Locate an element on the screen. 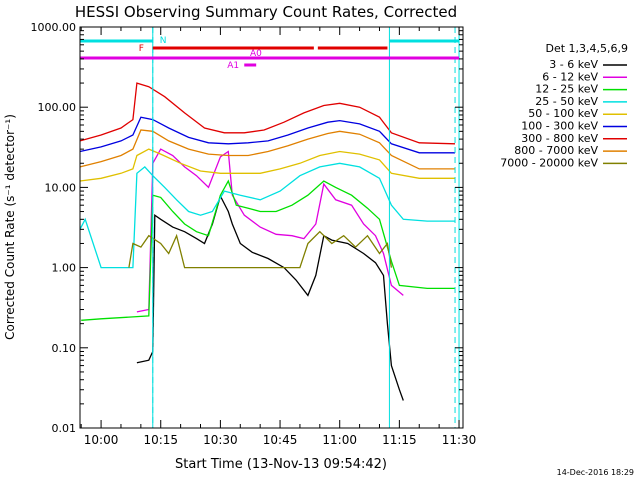 This screenshot has height=480, width=640. x-tick-label: 10:30 is located at coordinates (220, 440).